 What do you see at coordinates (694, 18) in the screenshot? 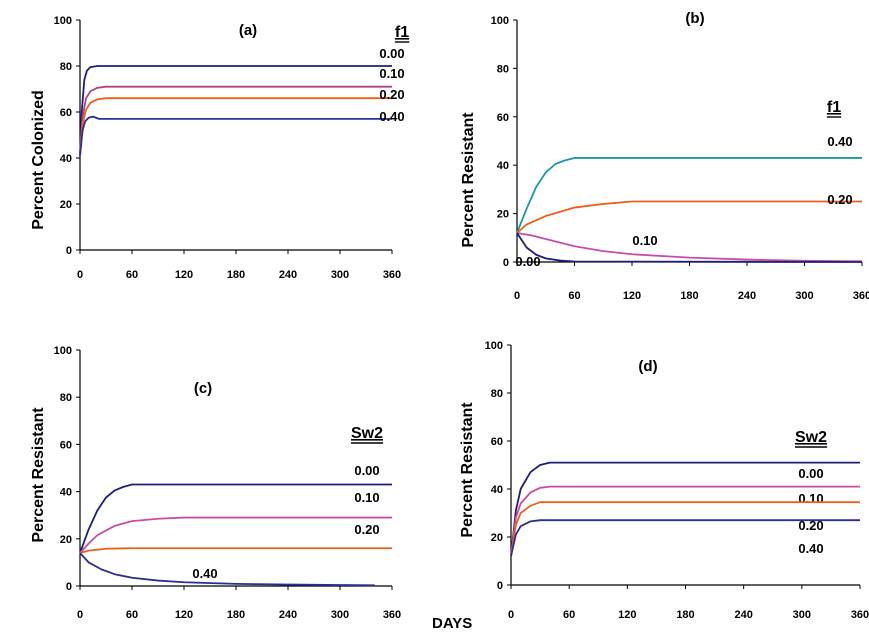
I see `panel-title: (b)` at bounding box center [694, 18].